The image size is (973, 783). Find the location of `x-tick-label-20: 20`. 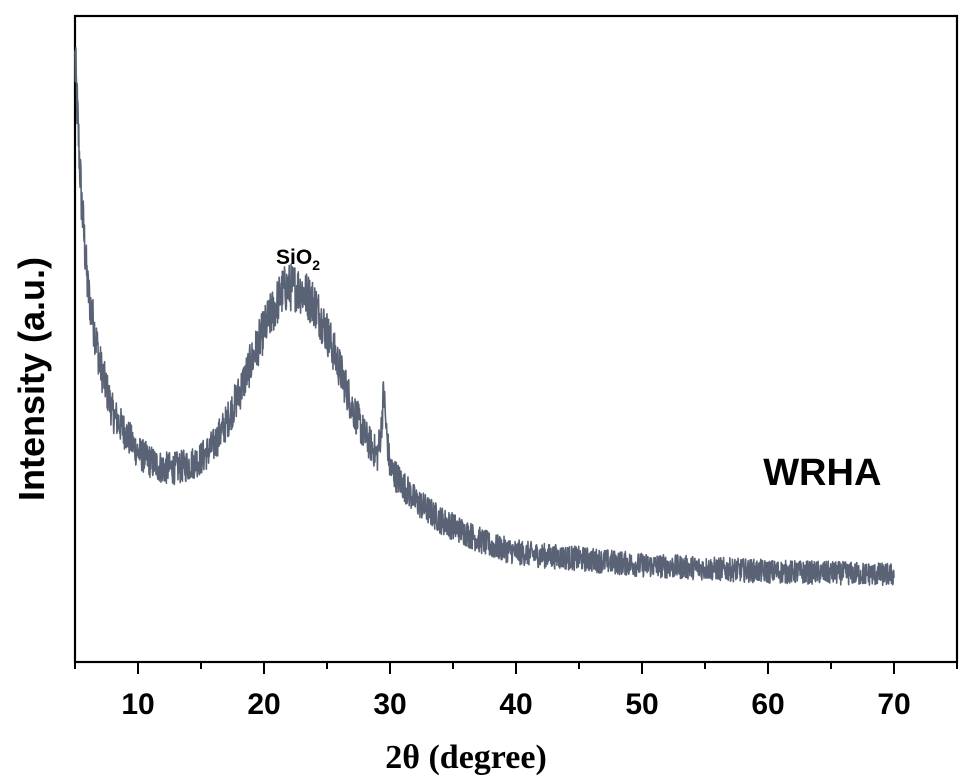

x-tick-label-20: 20 is located at coordinates (263, 704).